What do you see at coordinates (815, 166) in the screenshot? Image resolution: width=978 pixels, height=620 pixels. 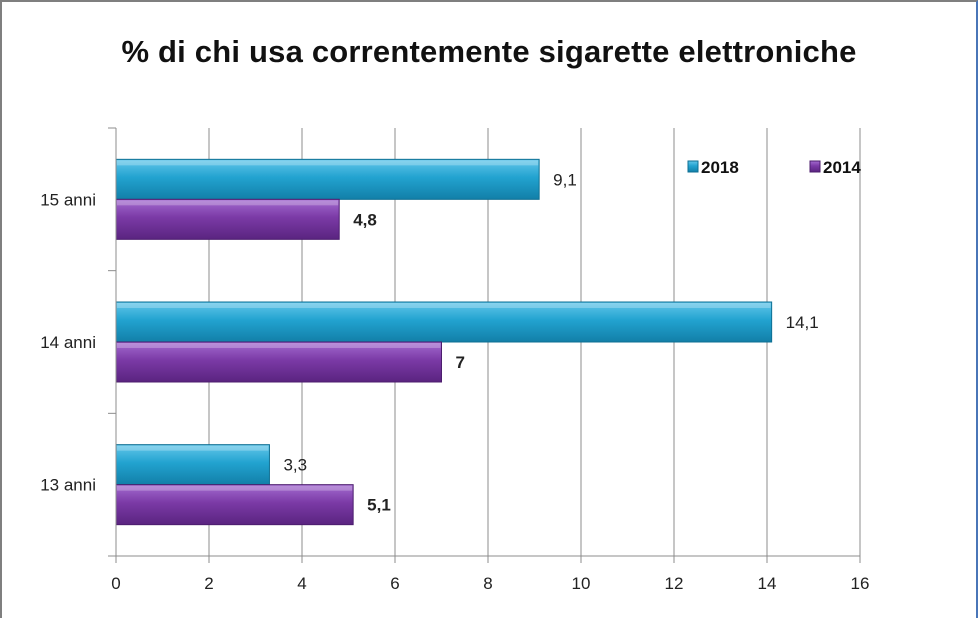 I see `legend-swatch-2014` at bounding box center [815, 166].